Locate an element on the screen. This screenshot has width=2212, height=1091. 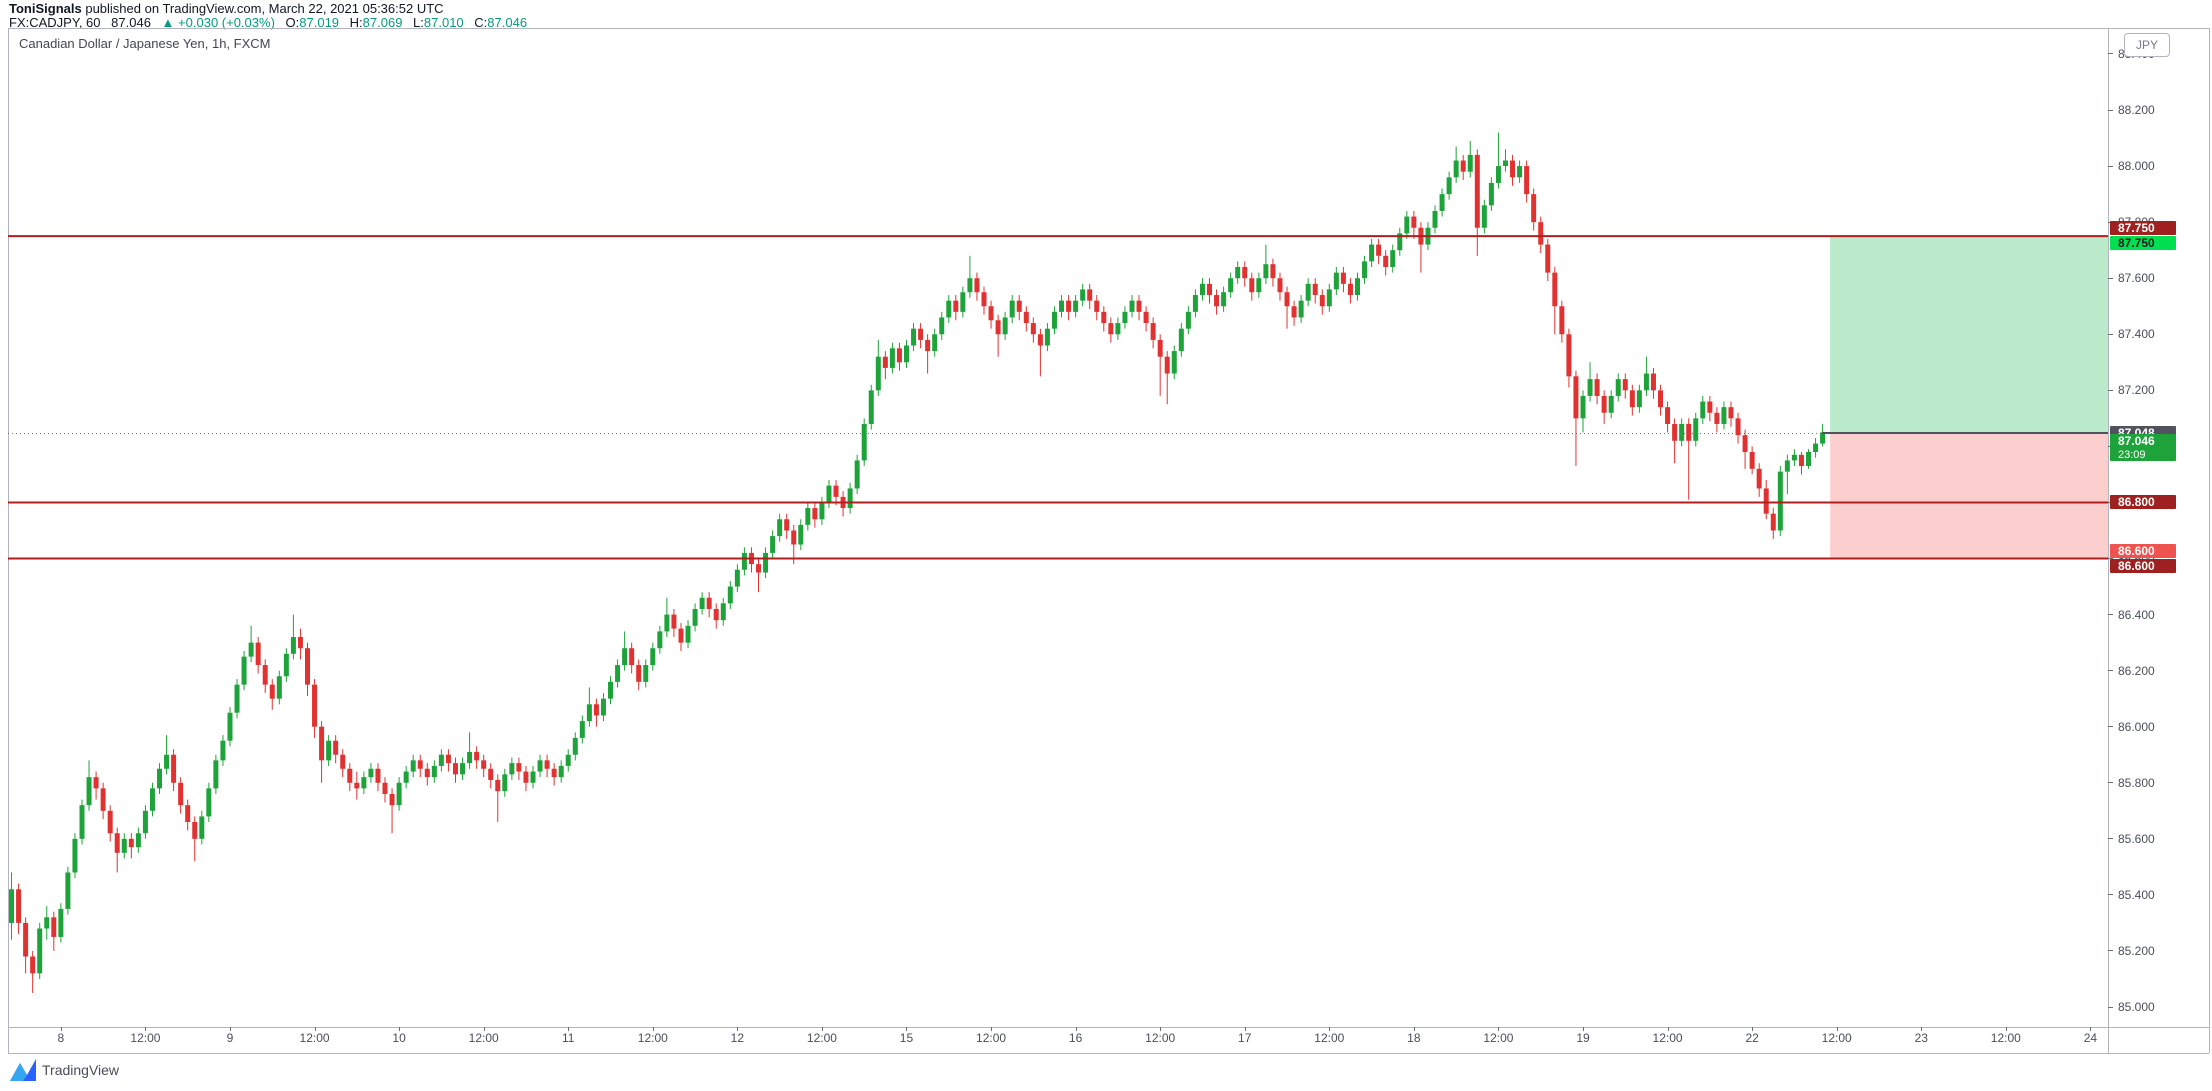
price-tick-label: 87.400 is located at coordinates (2136, 334).